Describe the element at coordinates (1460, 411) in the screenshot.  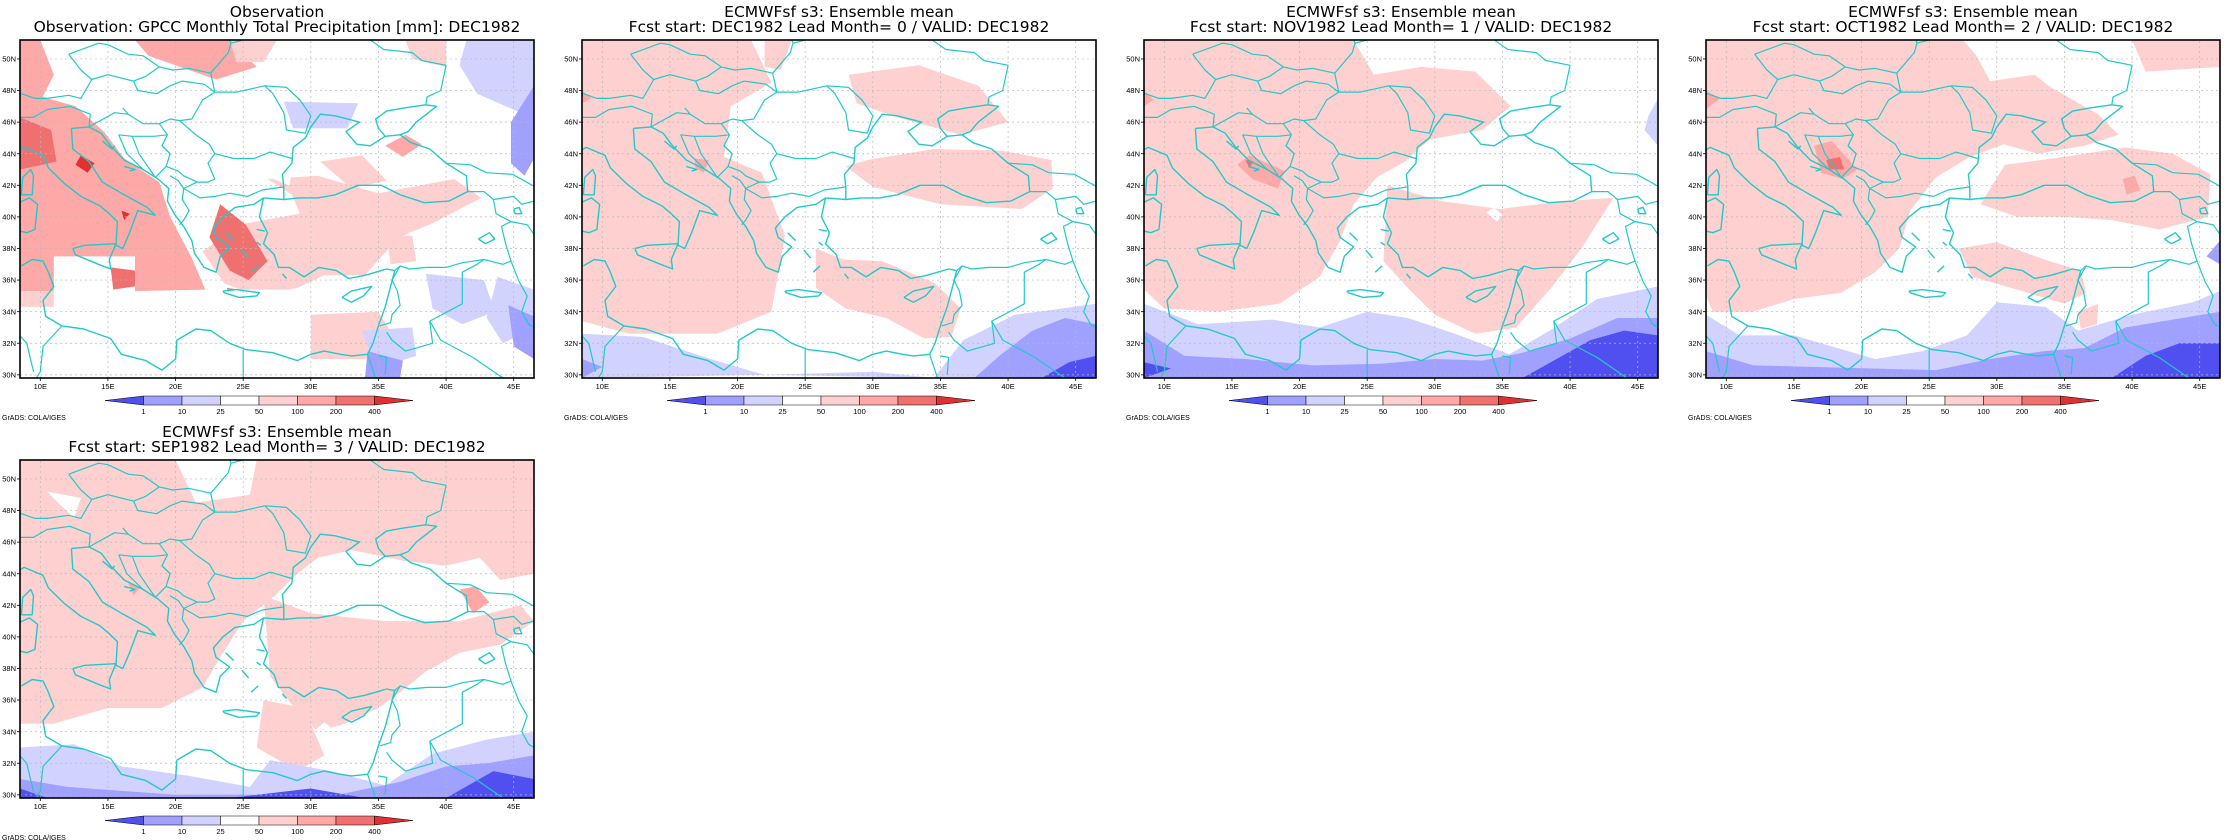
I see `colorbar-tick-label: 200` at that location.